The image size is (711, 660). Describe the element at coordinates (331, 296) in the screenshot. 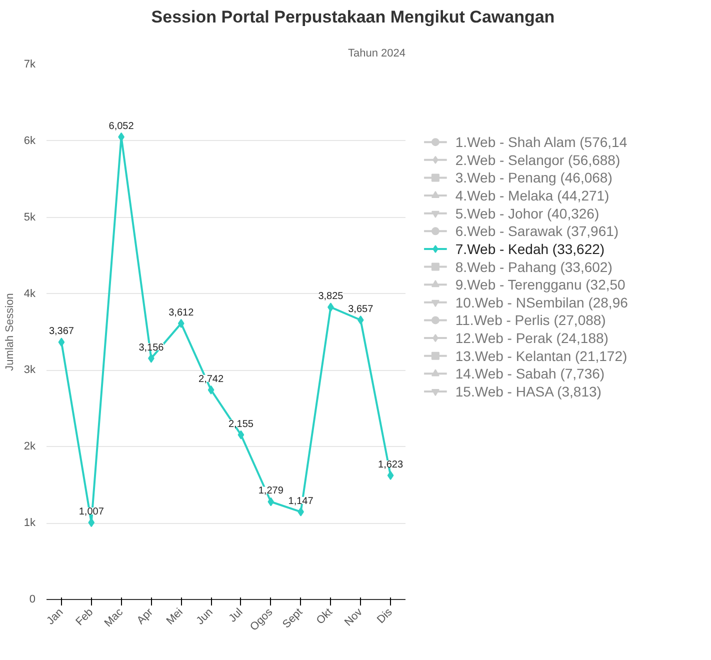

I see `data-label: 3,825` at that location.